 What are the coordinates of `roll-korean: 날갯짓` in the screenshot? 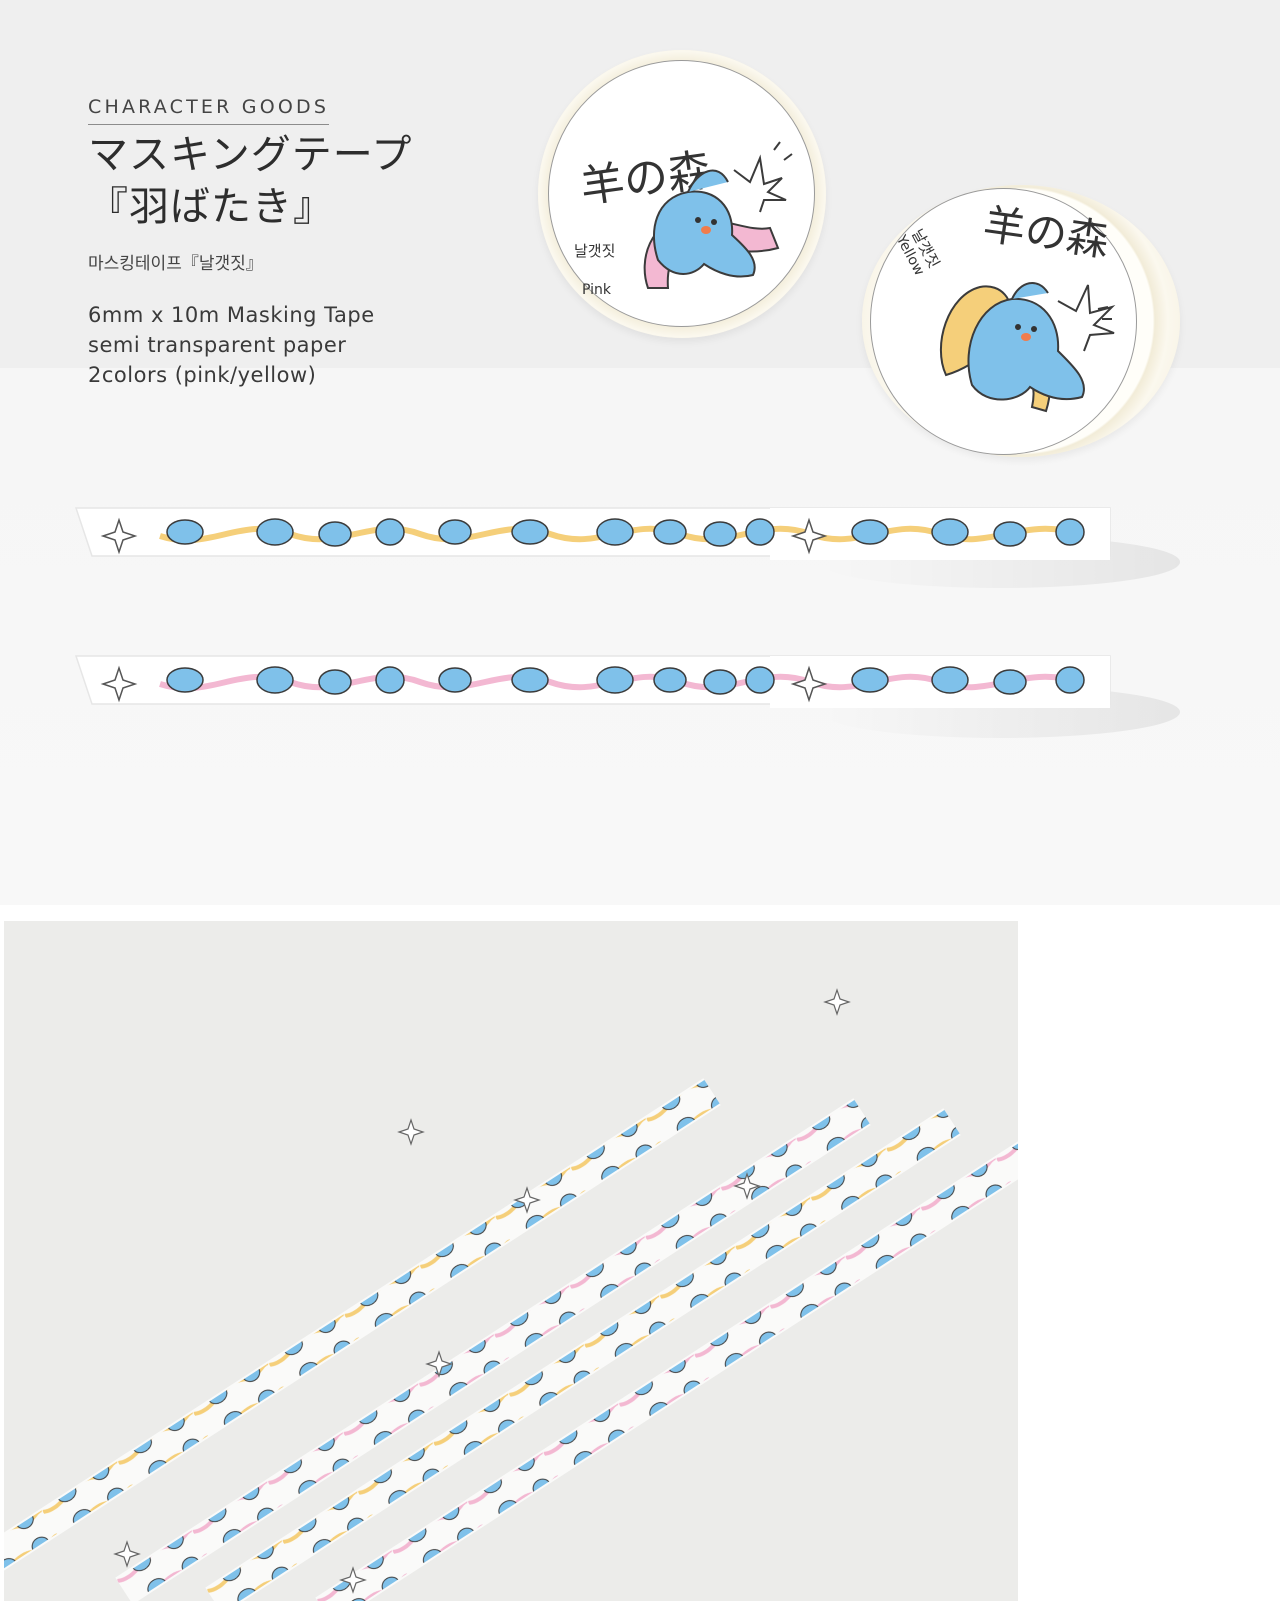 It's located at (594, 251).